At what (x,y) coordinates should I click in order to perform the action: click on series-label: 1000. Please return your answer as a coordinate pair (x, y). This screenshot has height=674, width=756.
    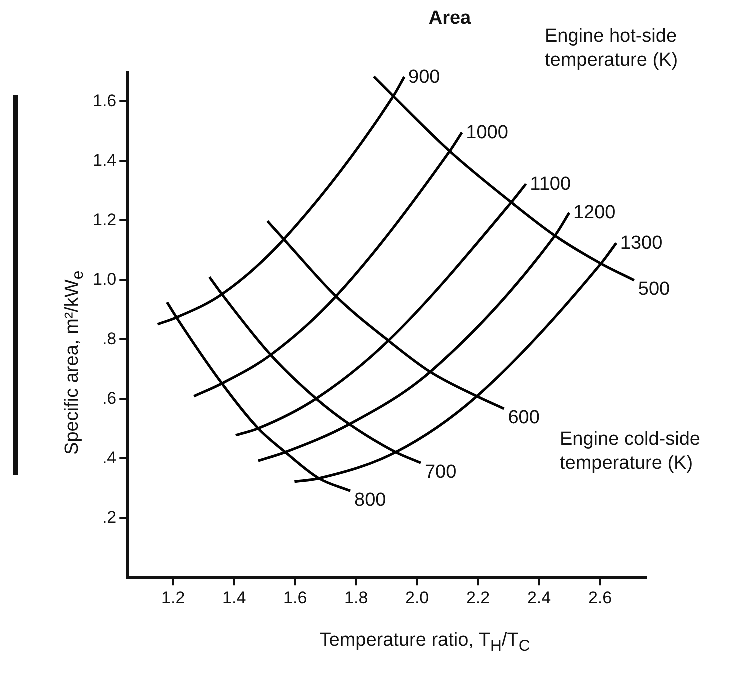
    Looking at the image, I should click on (487, 133).